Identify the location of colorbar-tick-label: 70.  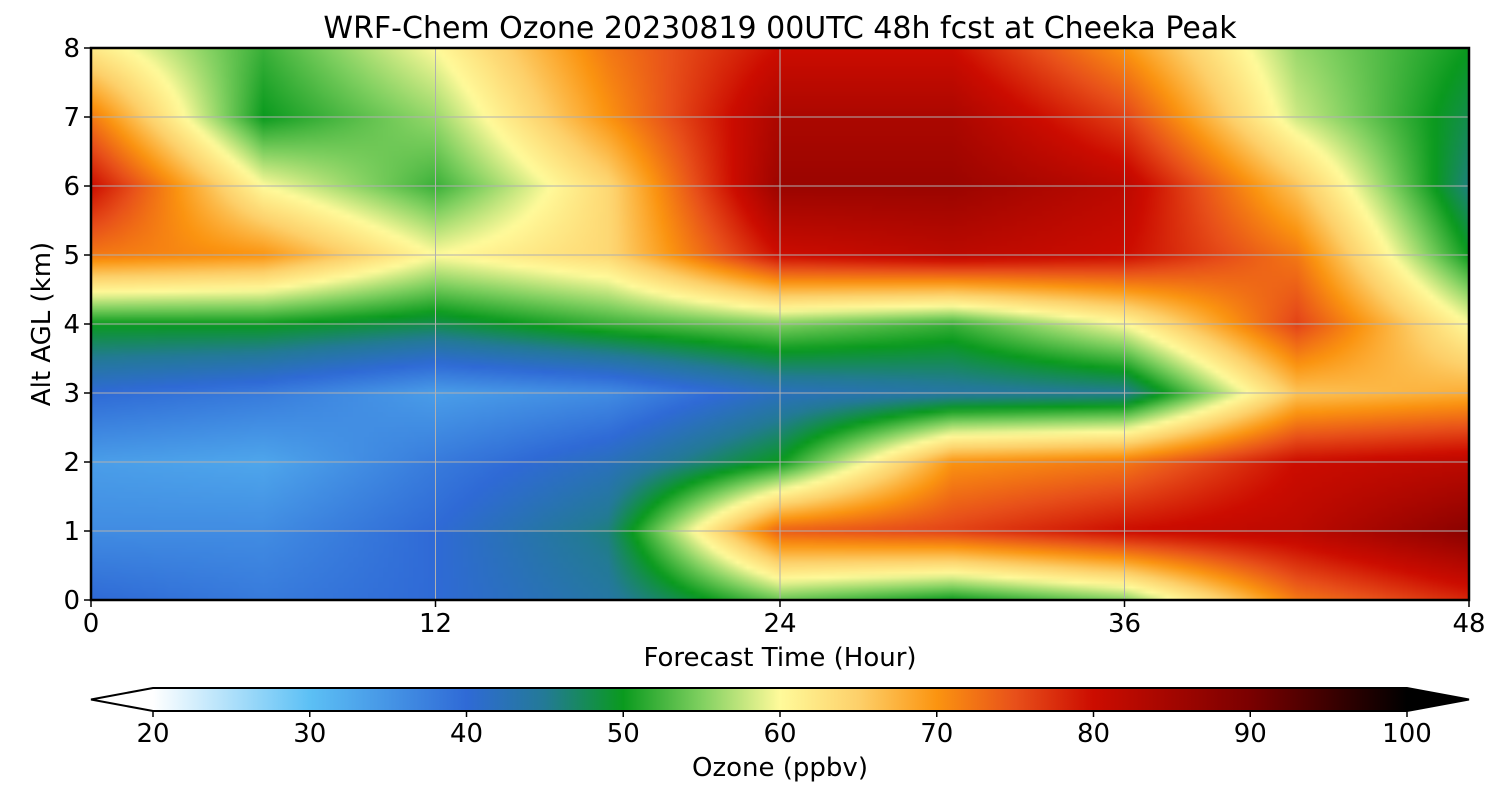
(936, 734).